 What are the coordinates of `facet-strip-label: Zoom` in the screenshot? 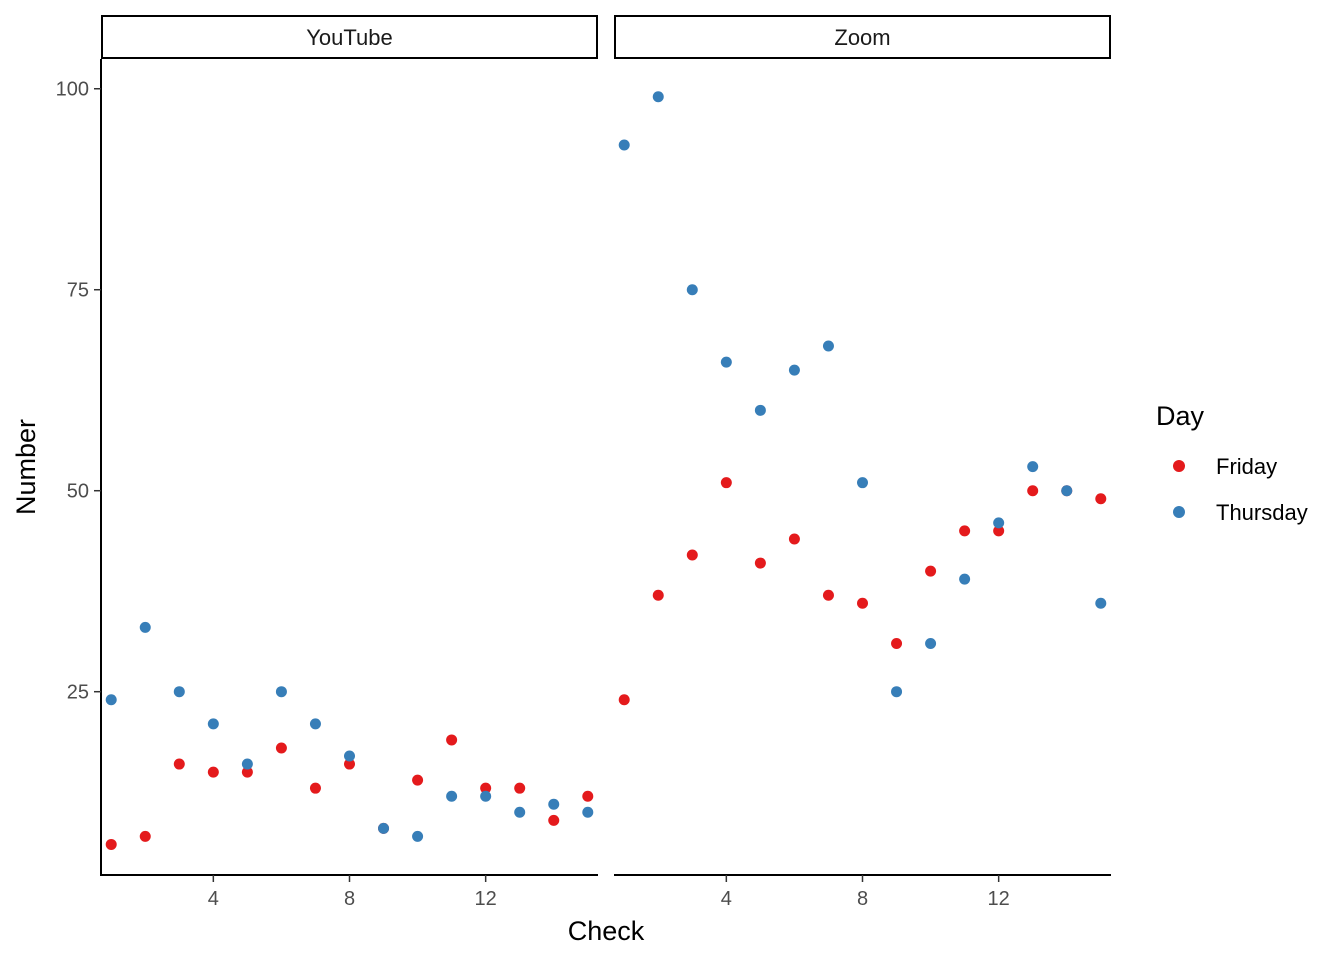 It's located at (862, 37).